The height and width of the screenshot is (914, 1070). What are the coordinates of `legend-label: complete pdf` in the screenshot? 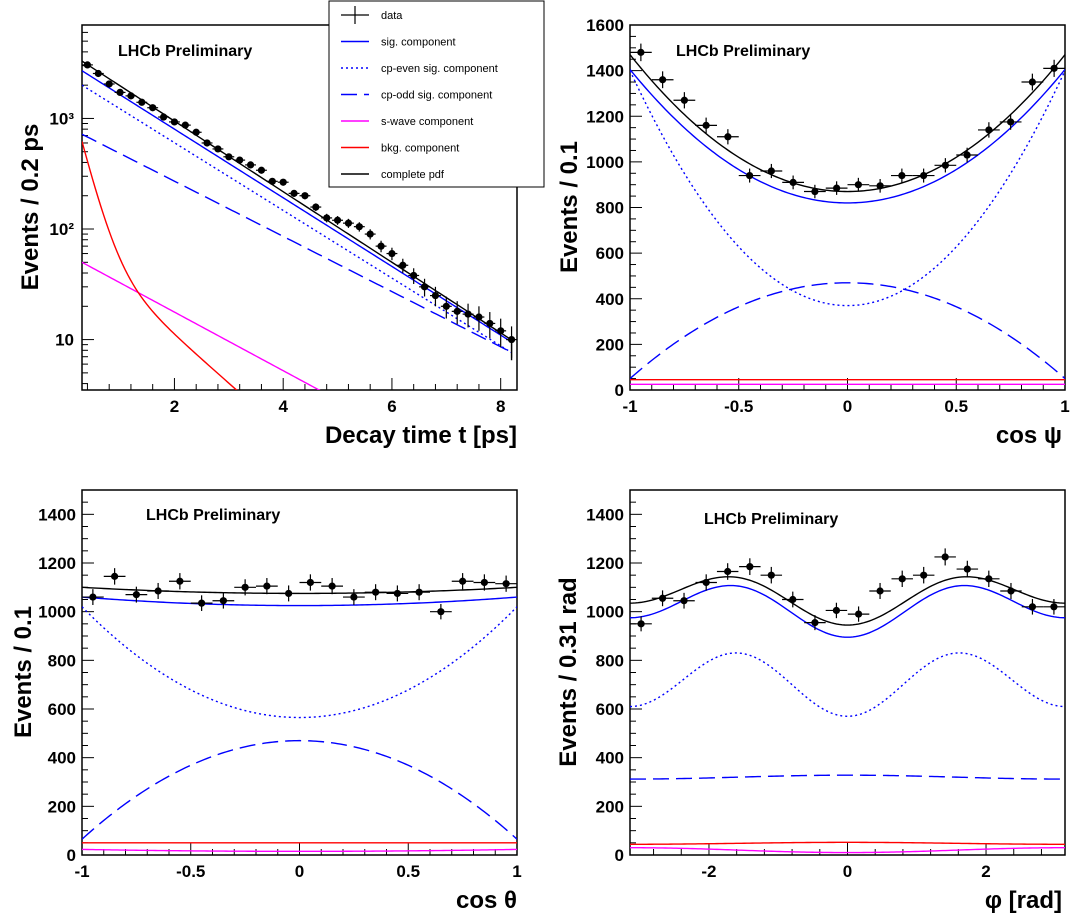 It's located at (413, 175).